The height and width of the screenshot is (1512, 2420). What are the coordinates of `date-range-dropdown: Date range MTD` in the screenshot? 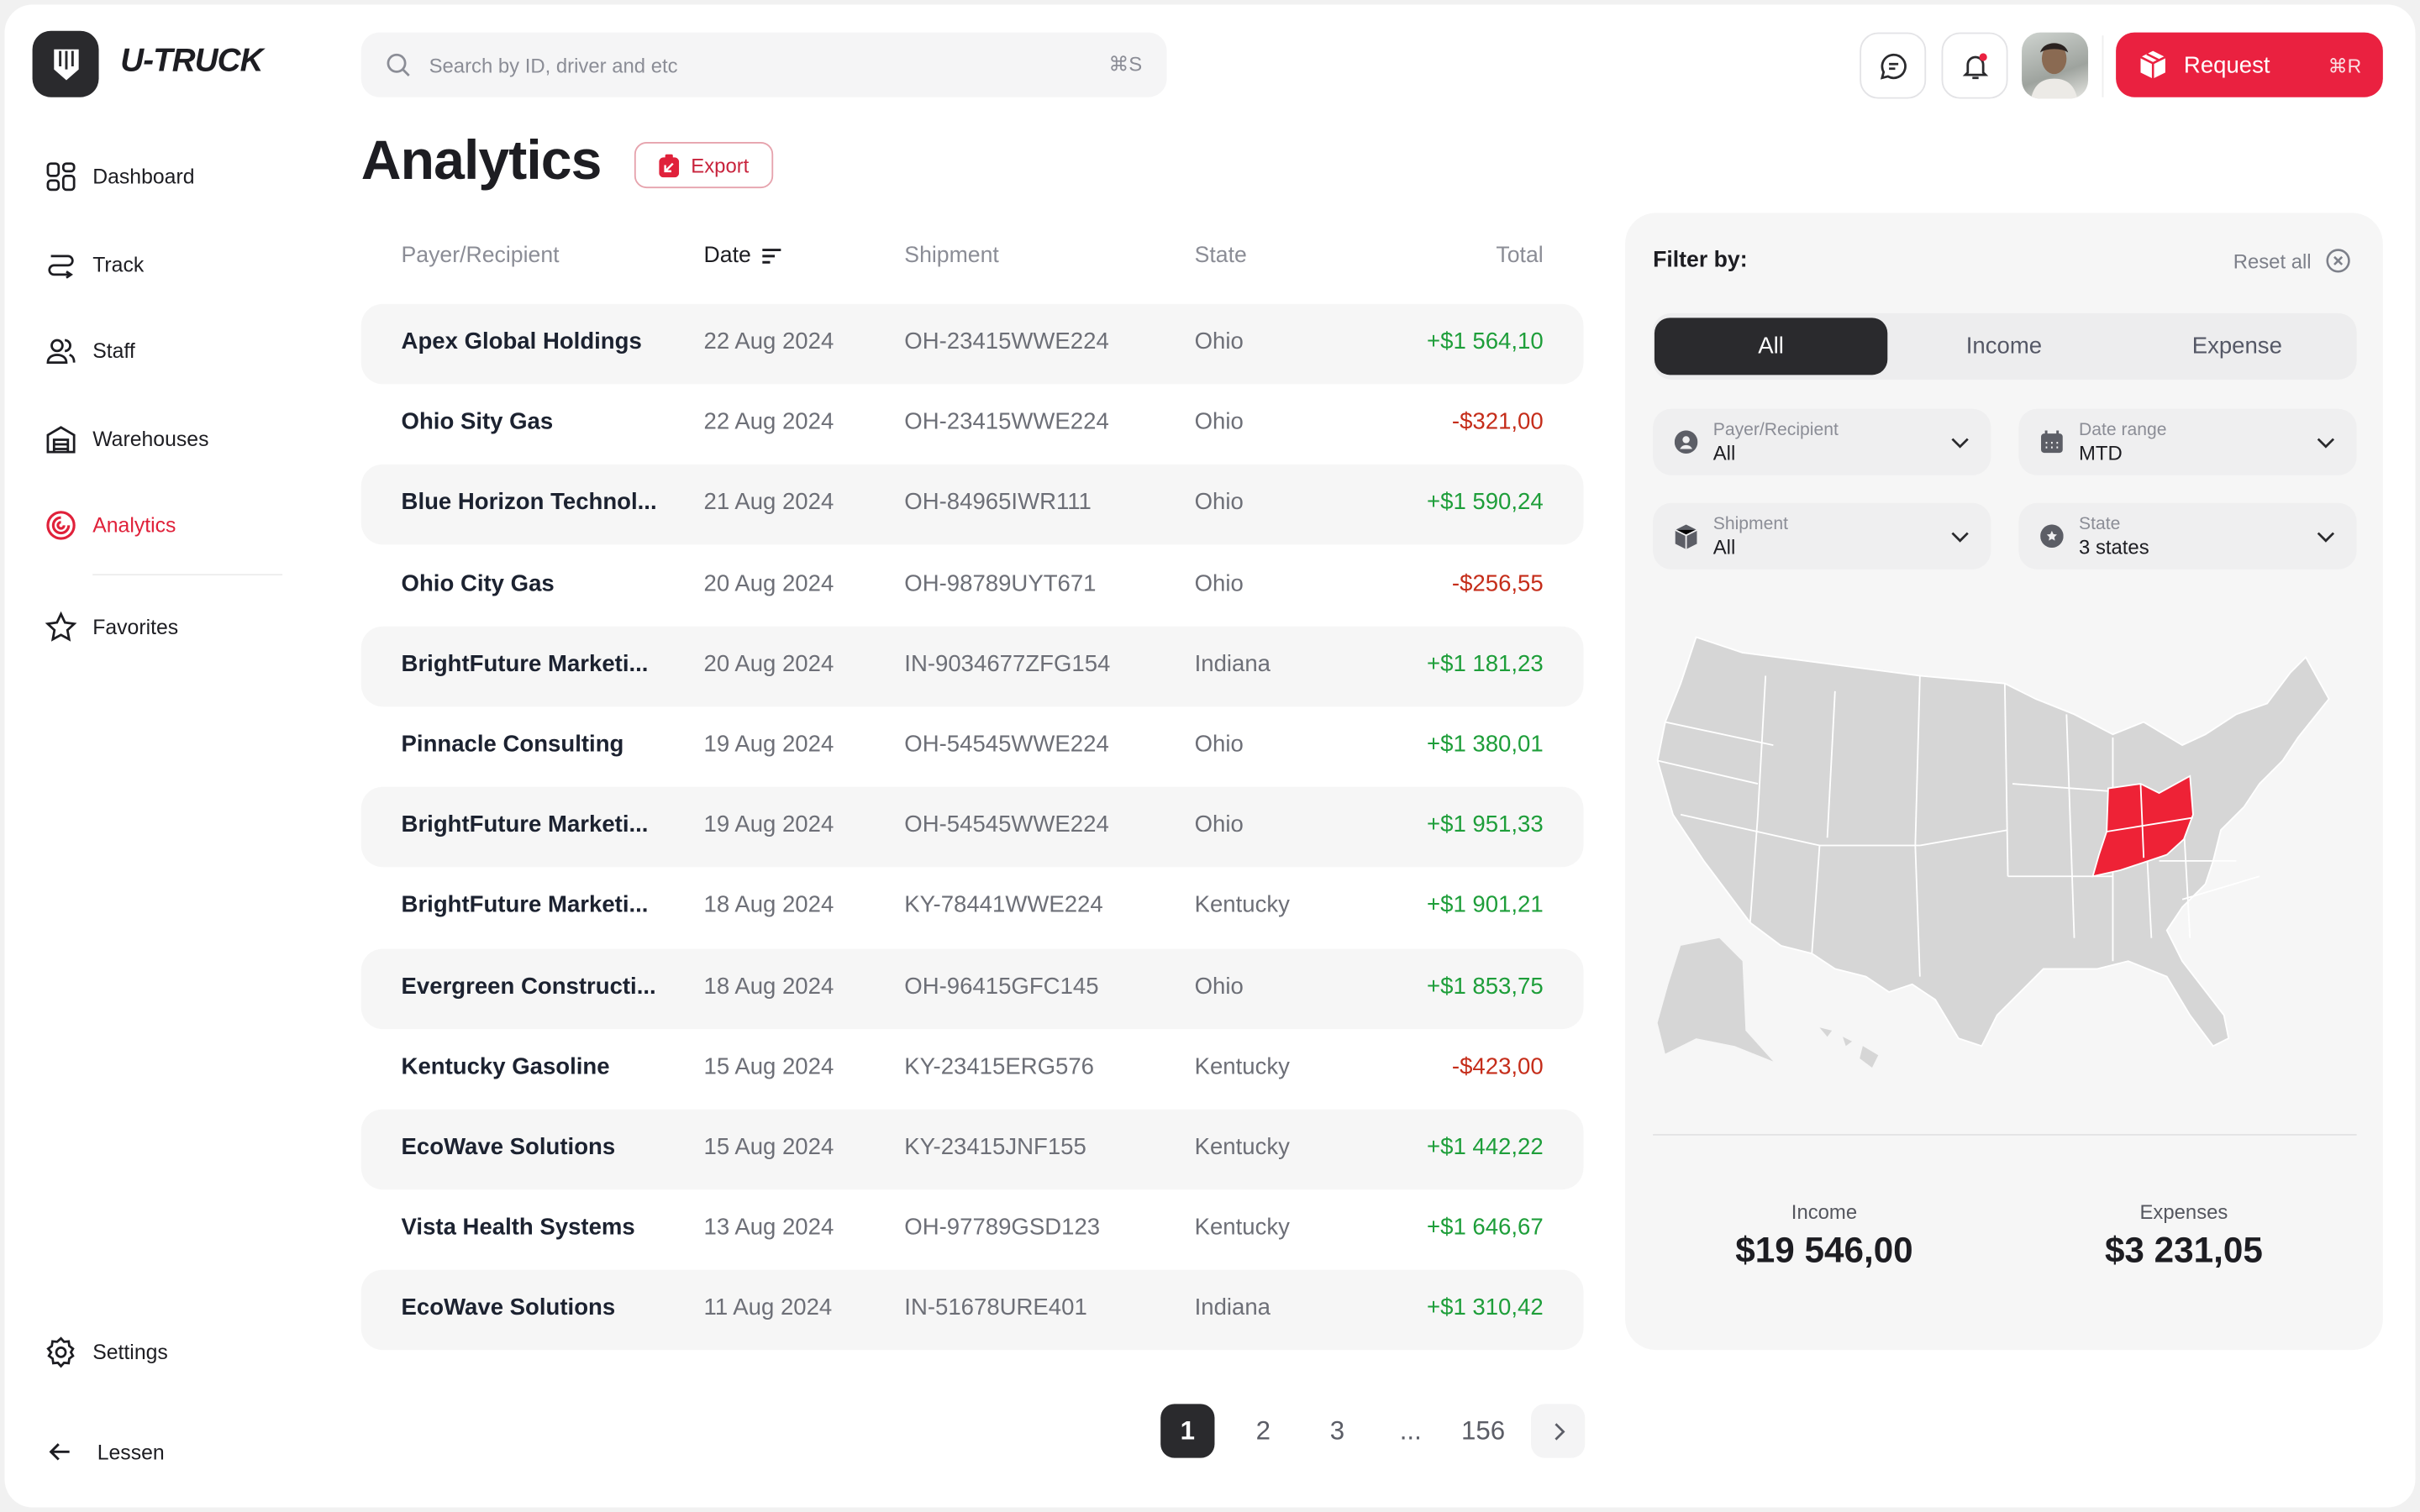 It's located at (2187, 441).